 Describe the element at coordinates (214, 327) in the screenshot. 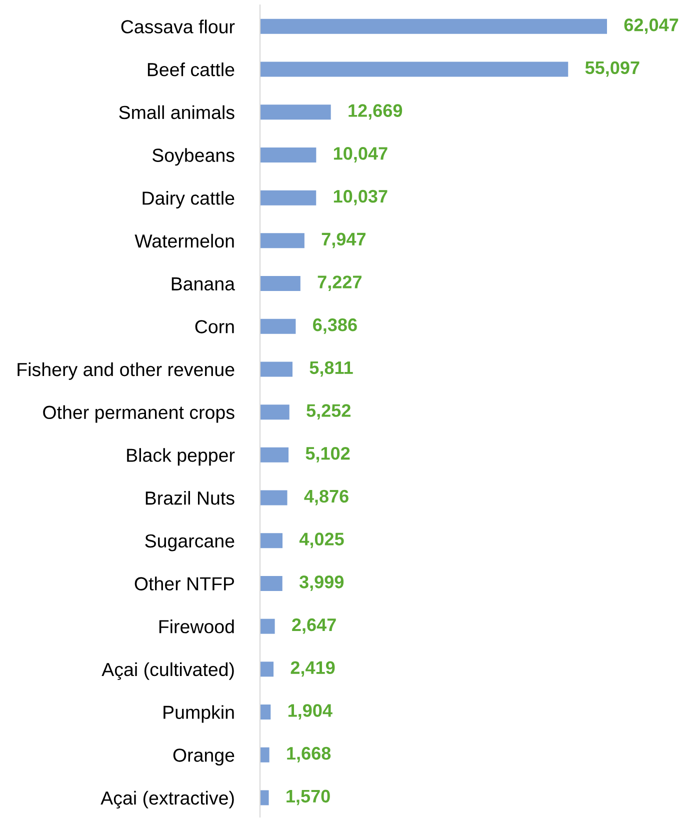

I see `y-tick-label: Corn` at that location.